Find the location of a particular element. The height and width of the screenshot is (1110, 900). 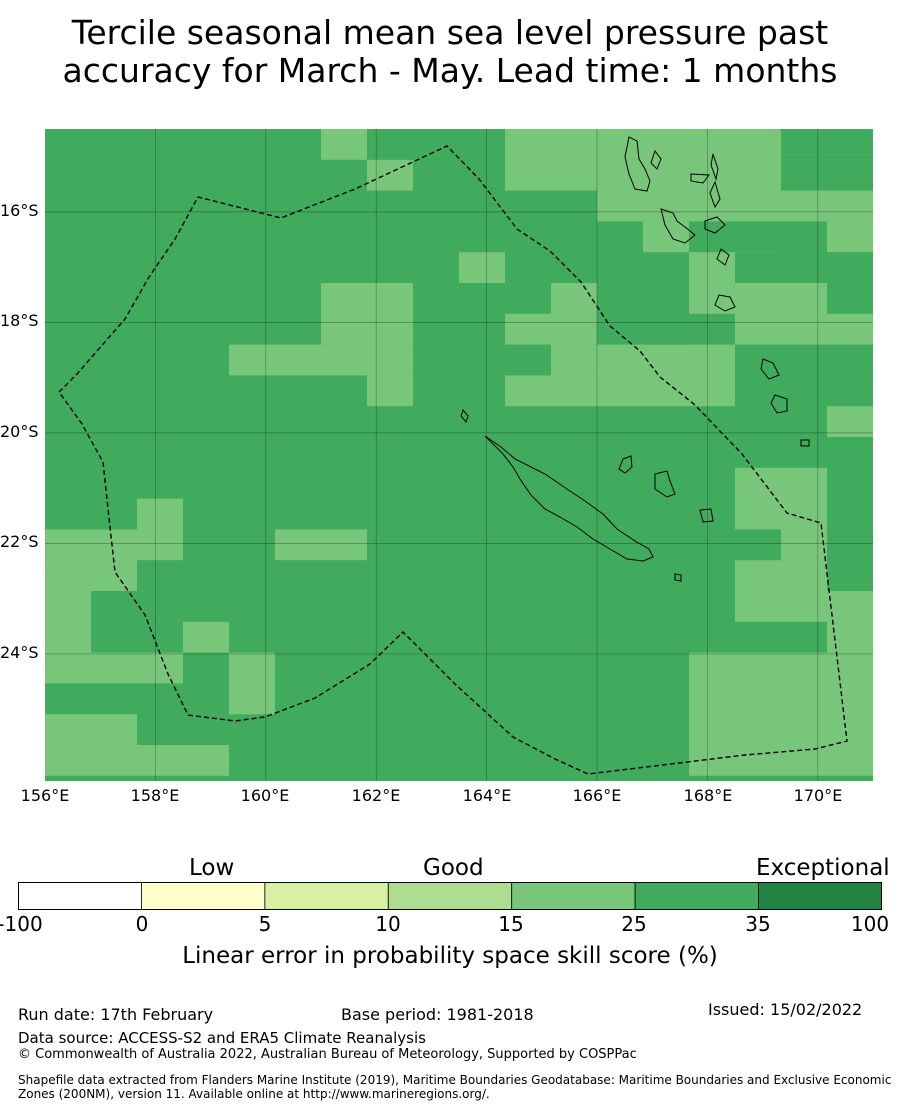

lon-label-156e: 156°E is located at coordinates (45, 795).